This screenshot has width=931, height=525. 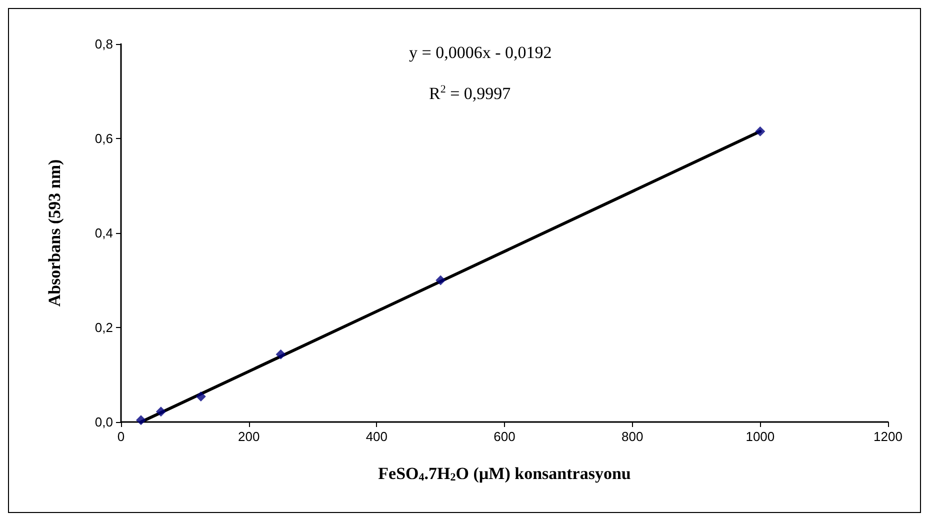 What do you see at coordinates (103, 138) in the screenshot?
I see `y-tick-label: 0,6` at bounding box center [103, 138].